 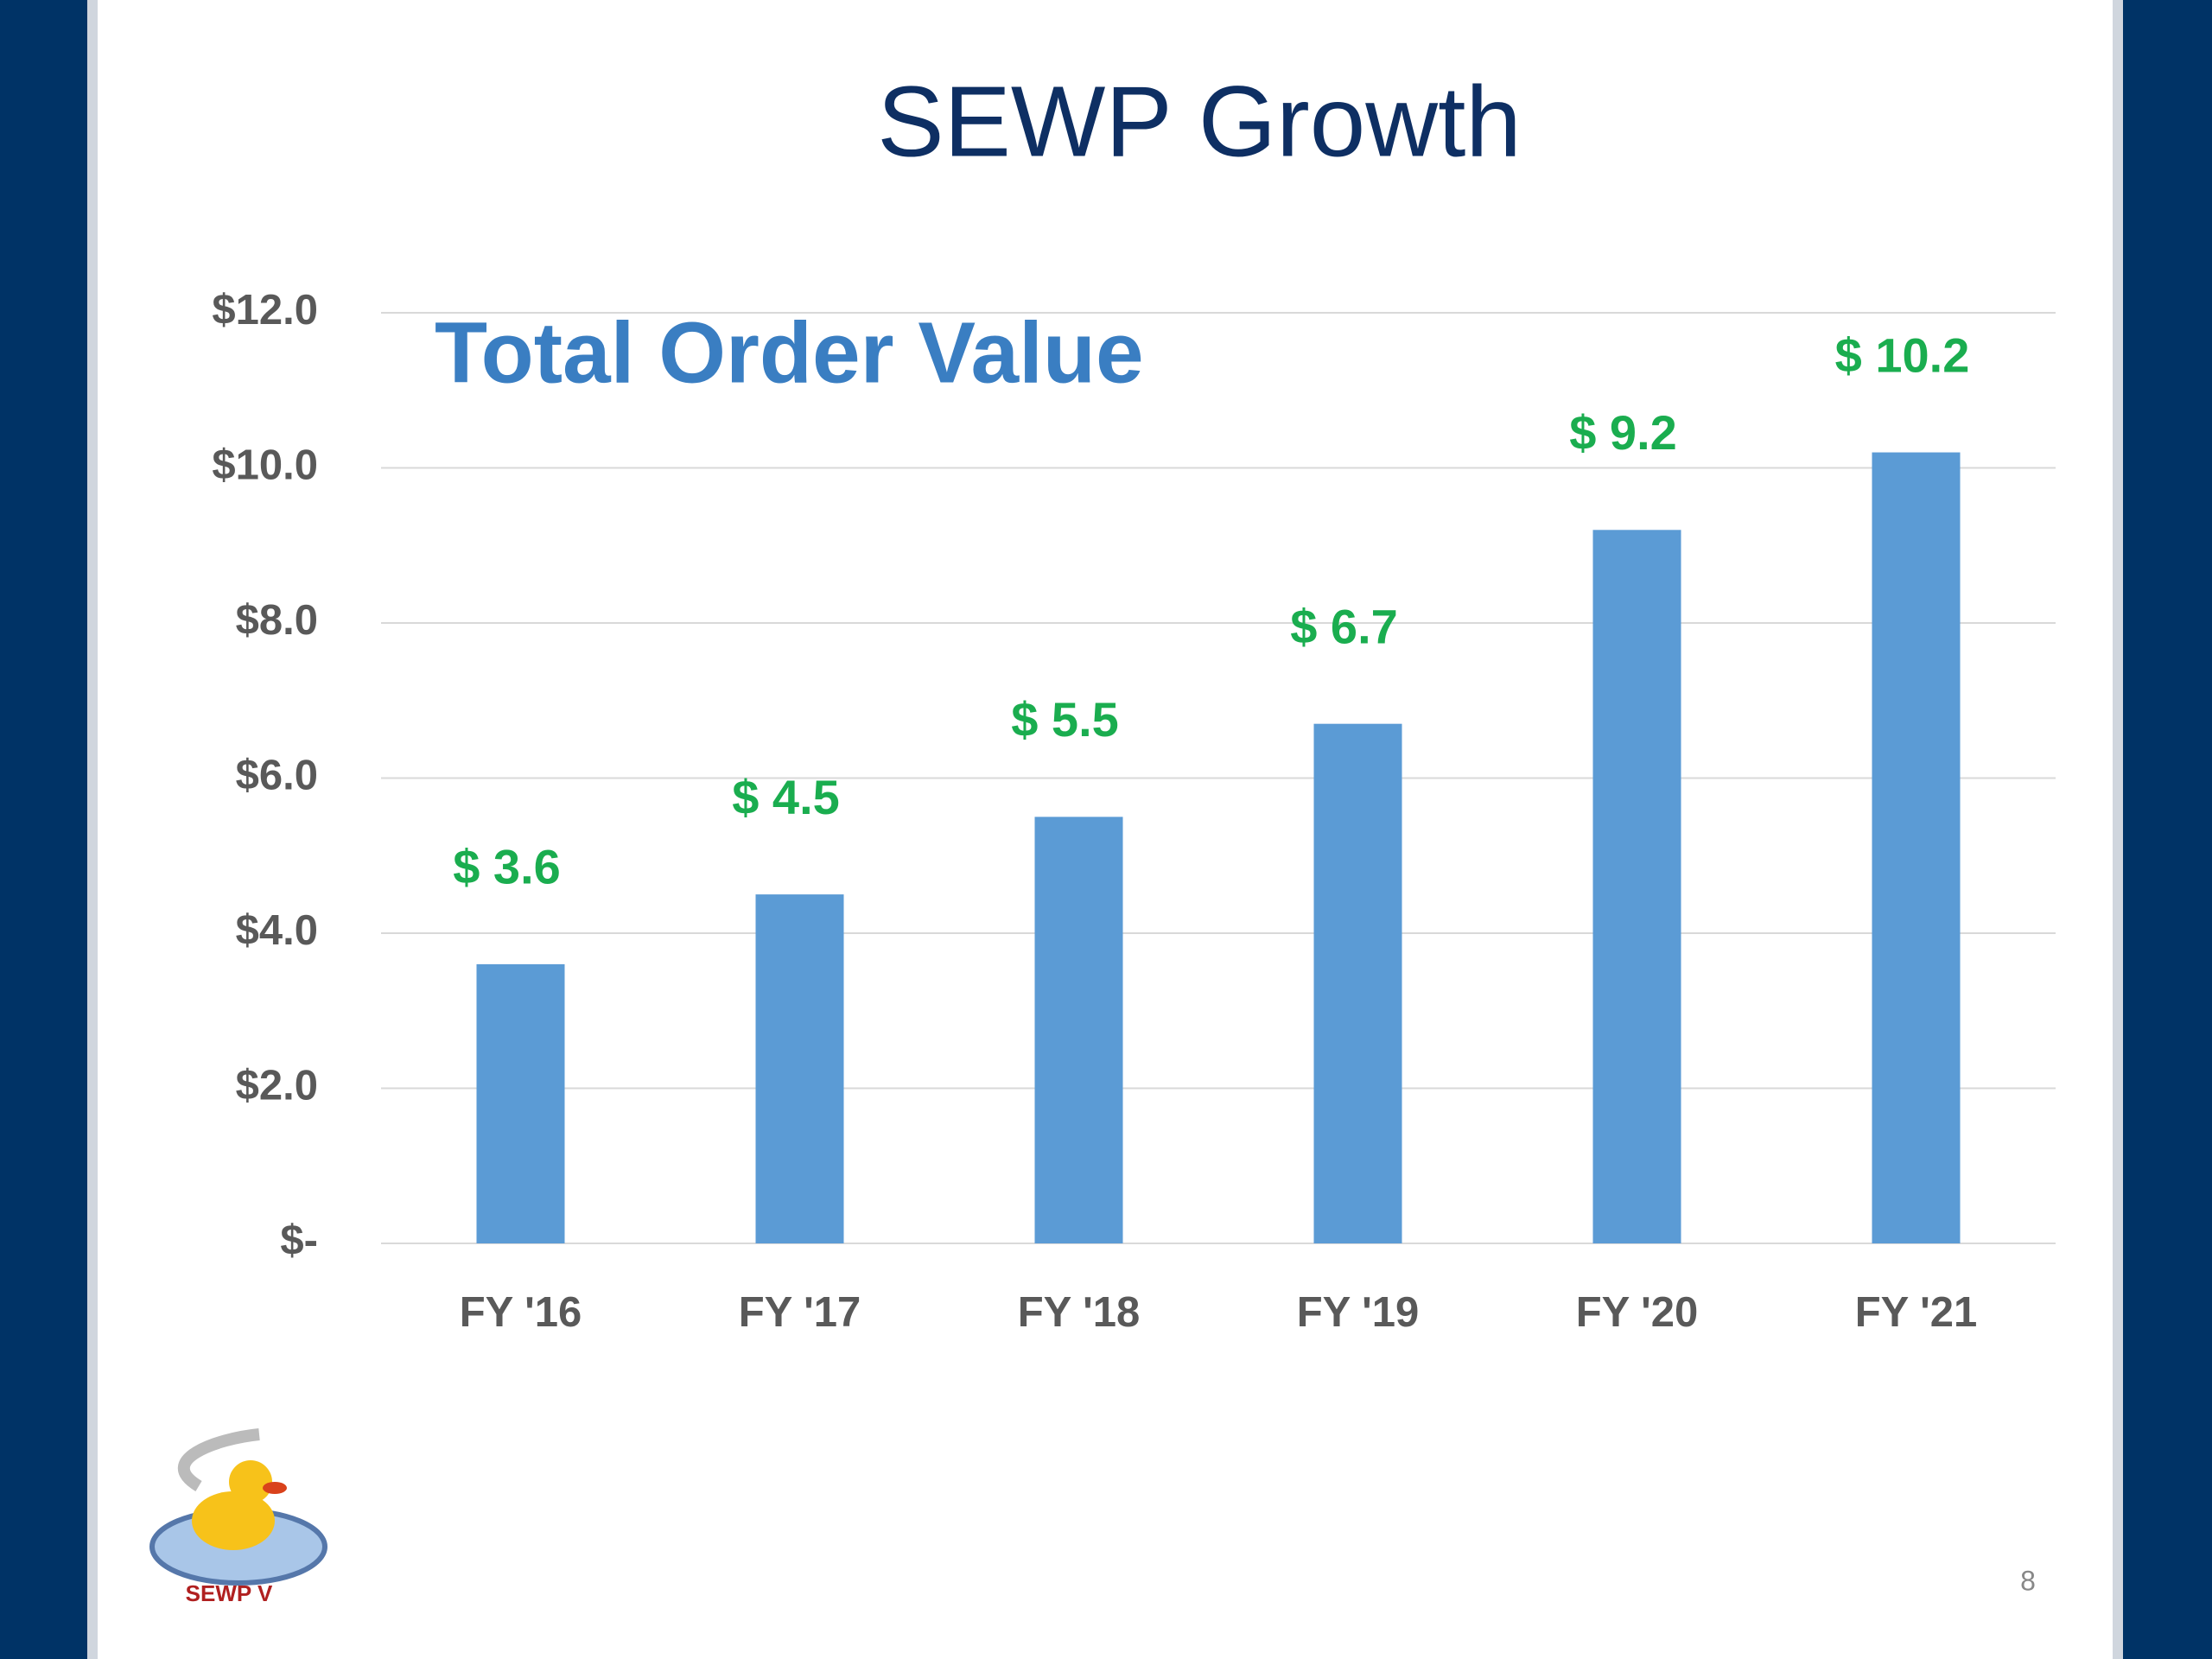 What do you see at coordinates (1065, 719) in the screenshot?
I see `value-label: $ 5.5` at bounding box center [1065, 719].